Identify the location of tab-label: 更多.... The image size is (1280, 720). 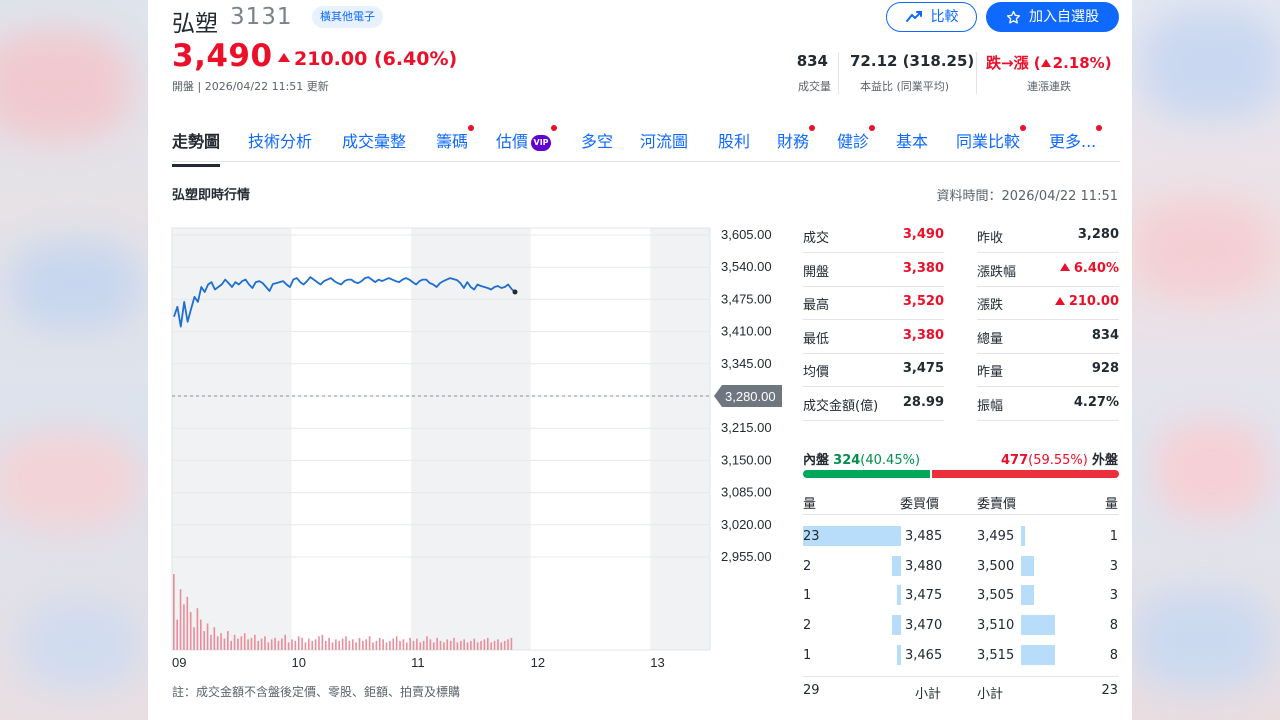
(1073, 141).